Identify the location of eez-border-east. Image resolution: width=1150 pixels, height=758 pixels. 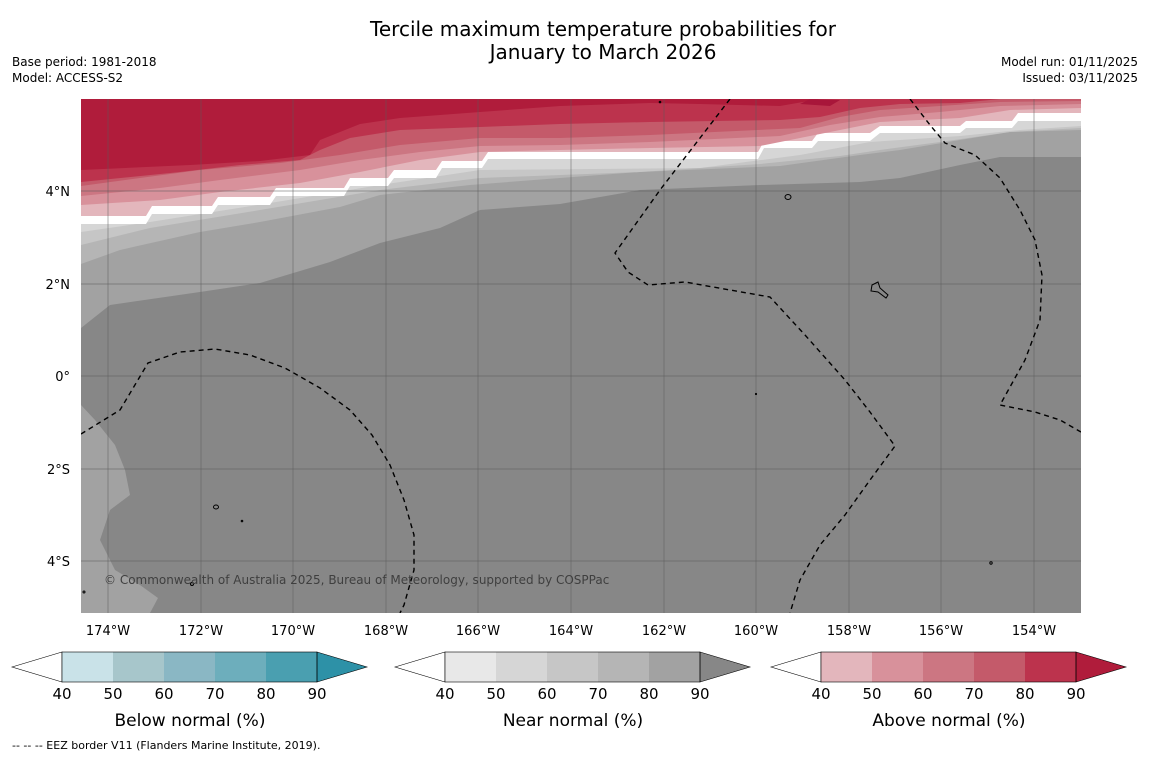
(995, 266).